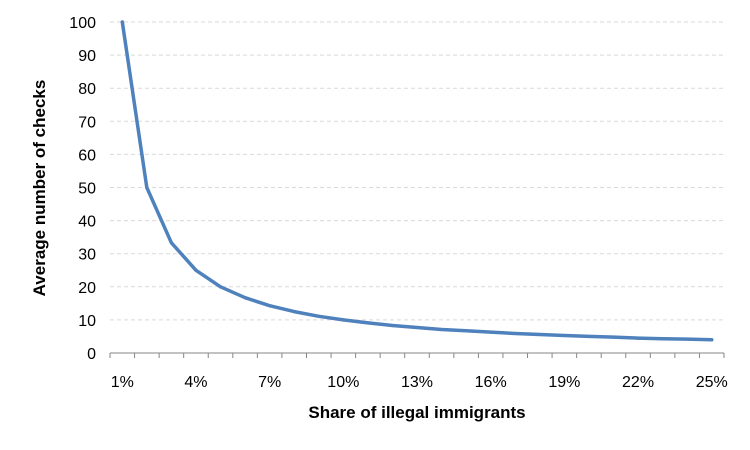  What do you see at coordinates (87, 288) in the screenshot?
I see `y-tick-label: 20` at bounding box center [87, 288].